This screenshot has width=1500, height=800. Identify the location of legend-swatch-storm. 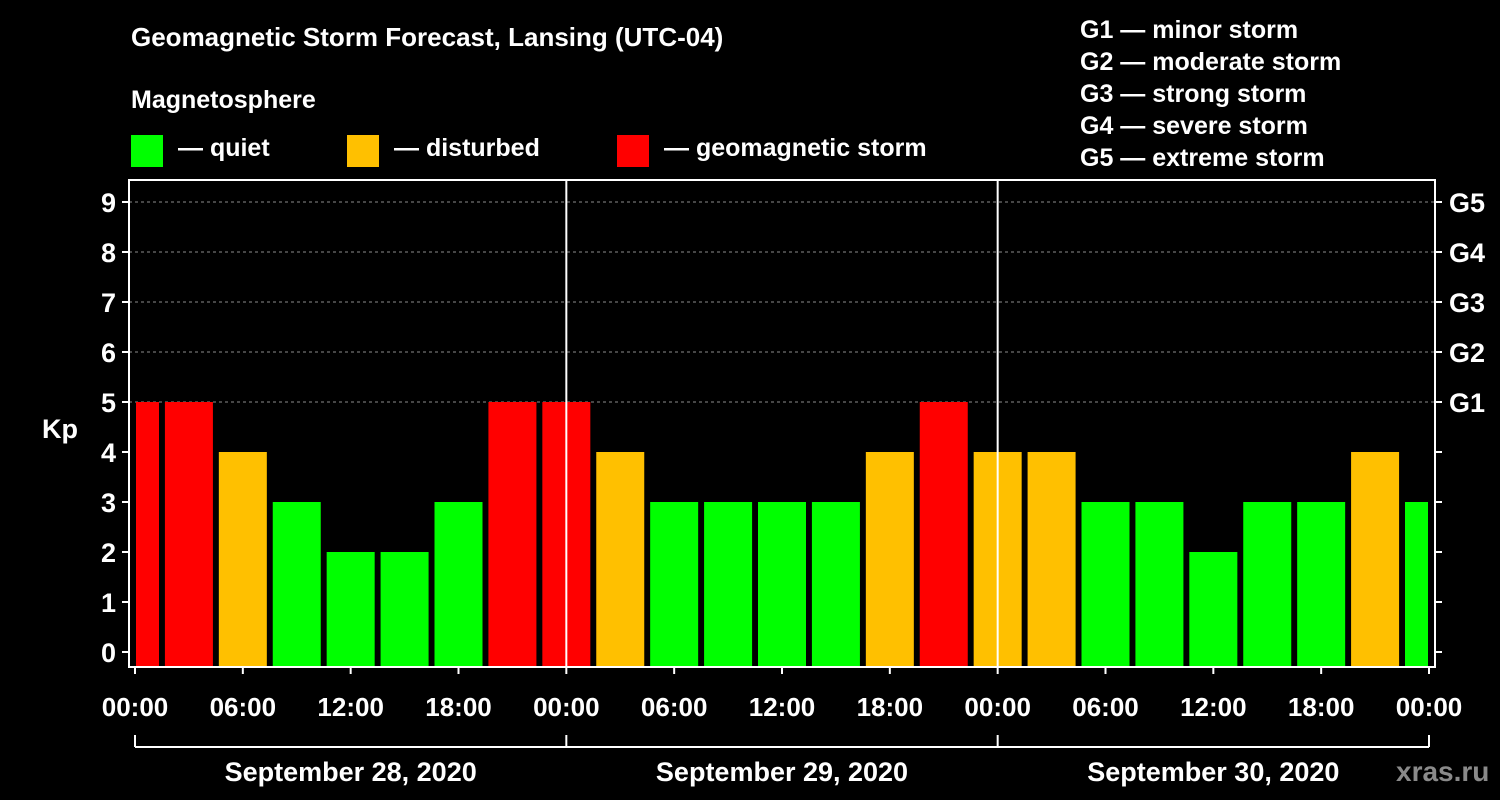
(633, 151).